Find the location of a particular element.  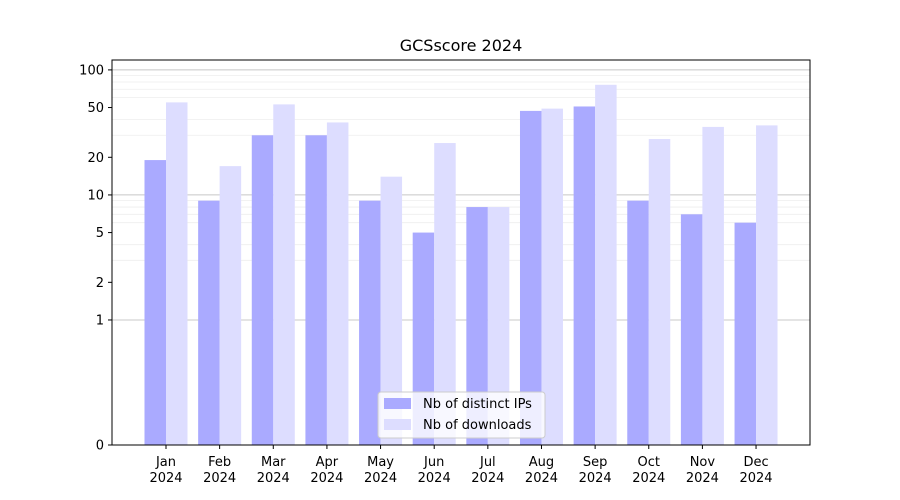

bar-downloads-may is located at coordinates (391, 310).